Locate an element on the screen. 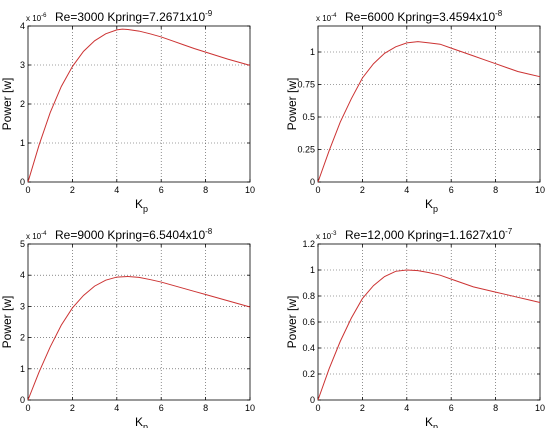 Image resolution: width=550 pixels, height=428 pixels. y-tick-label: 0.5 is located at coordinates (308, 117).